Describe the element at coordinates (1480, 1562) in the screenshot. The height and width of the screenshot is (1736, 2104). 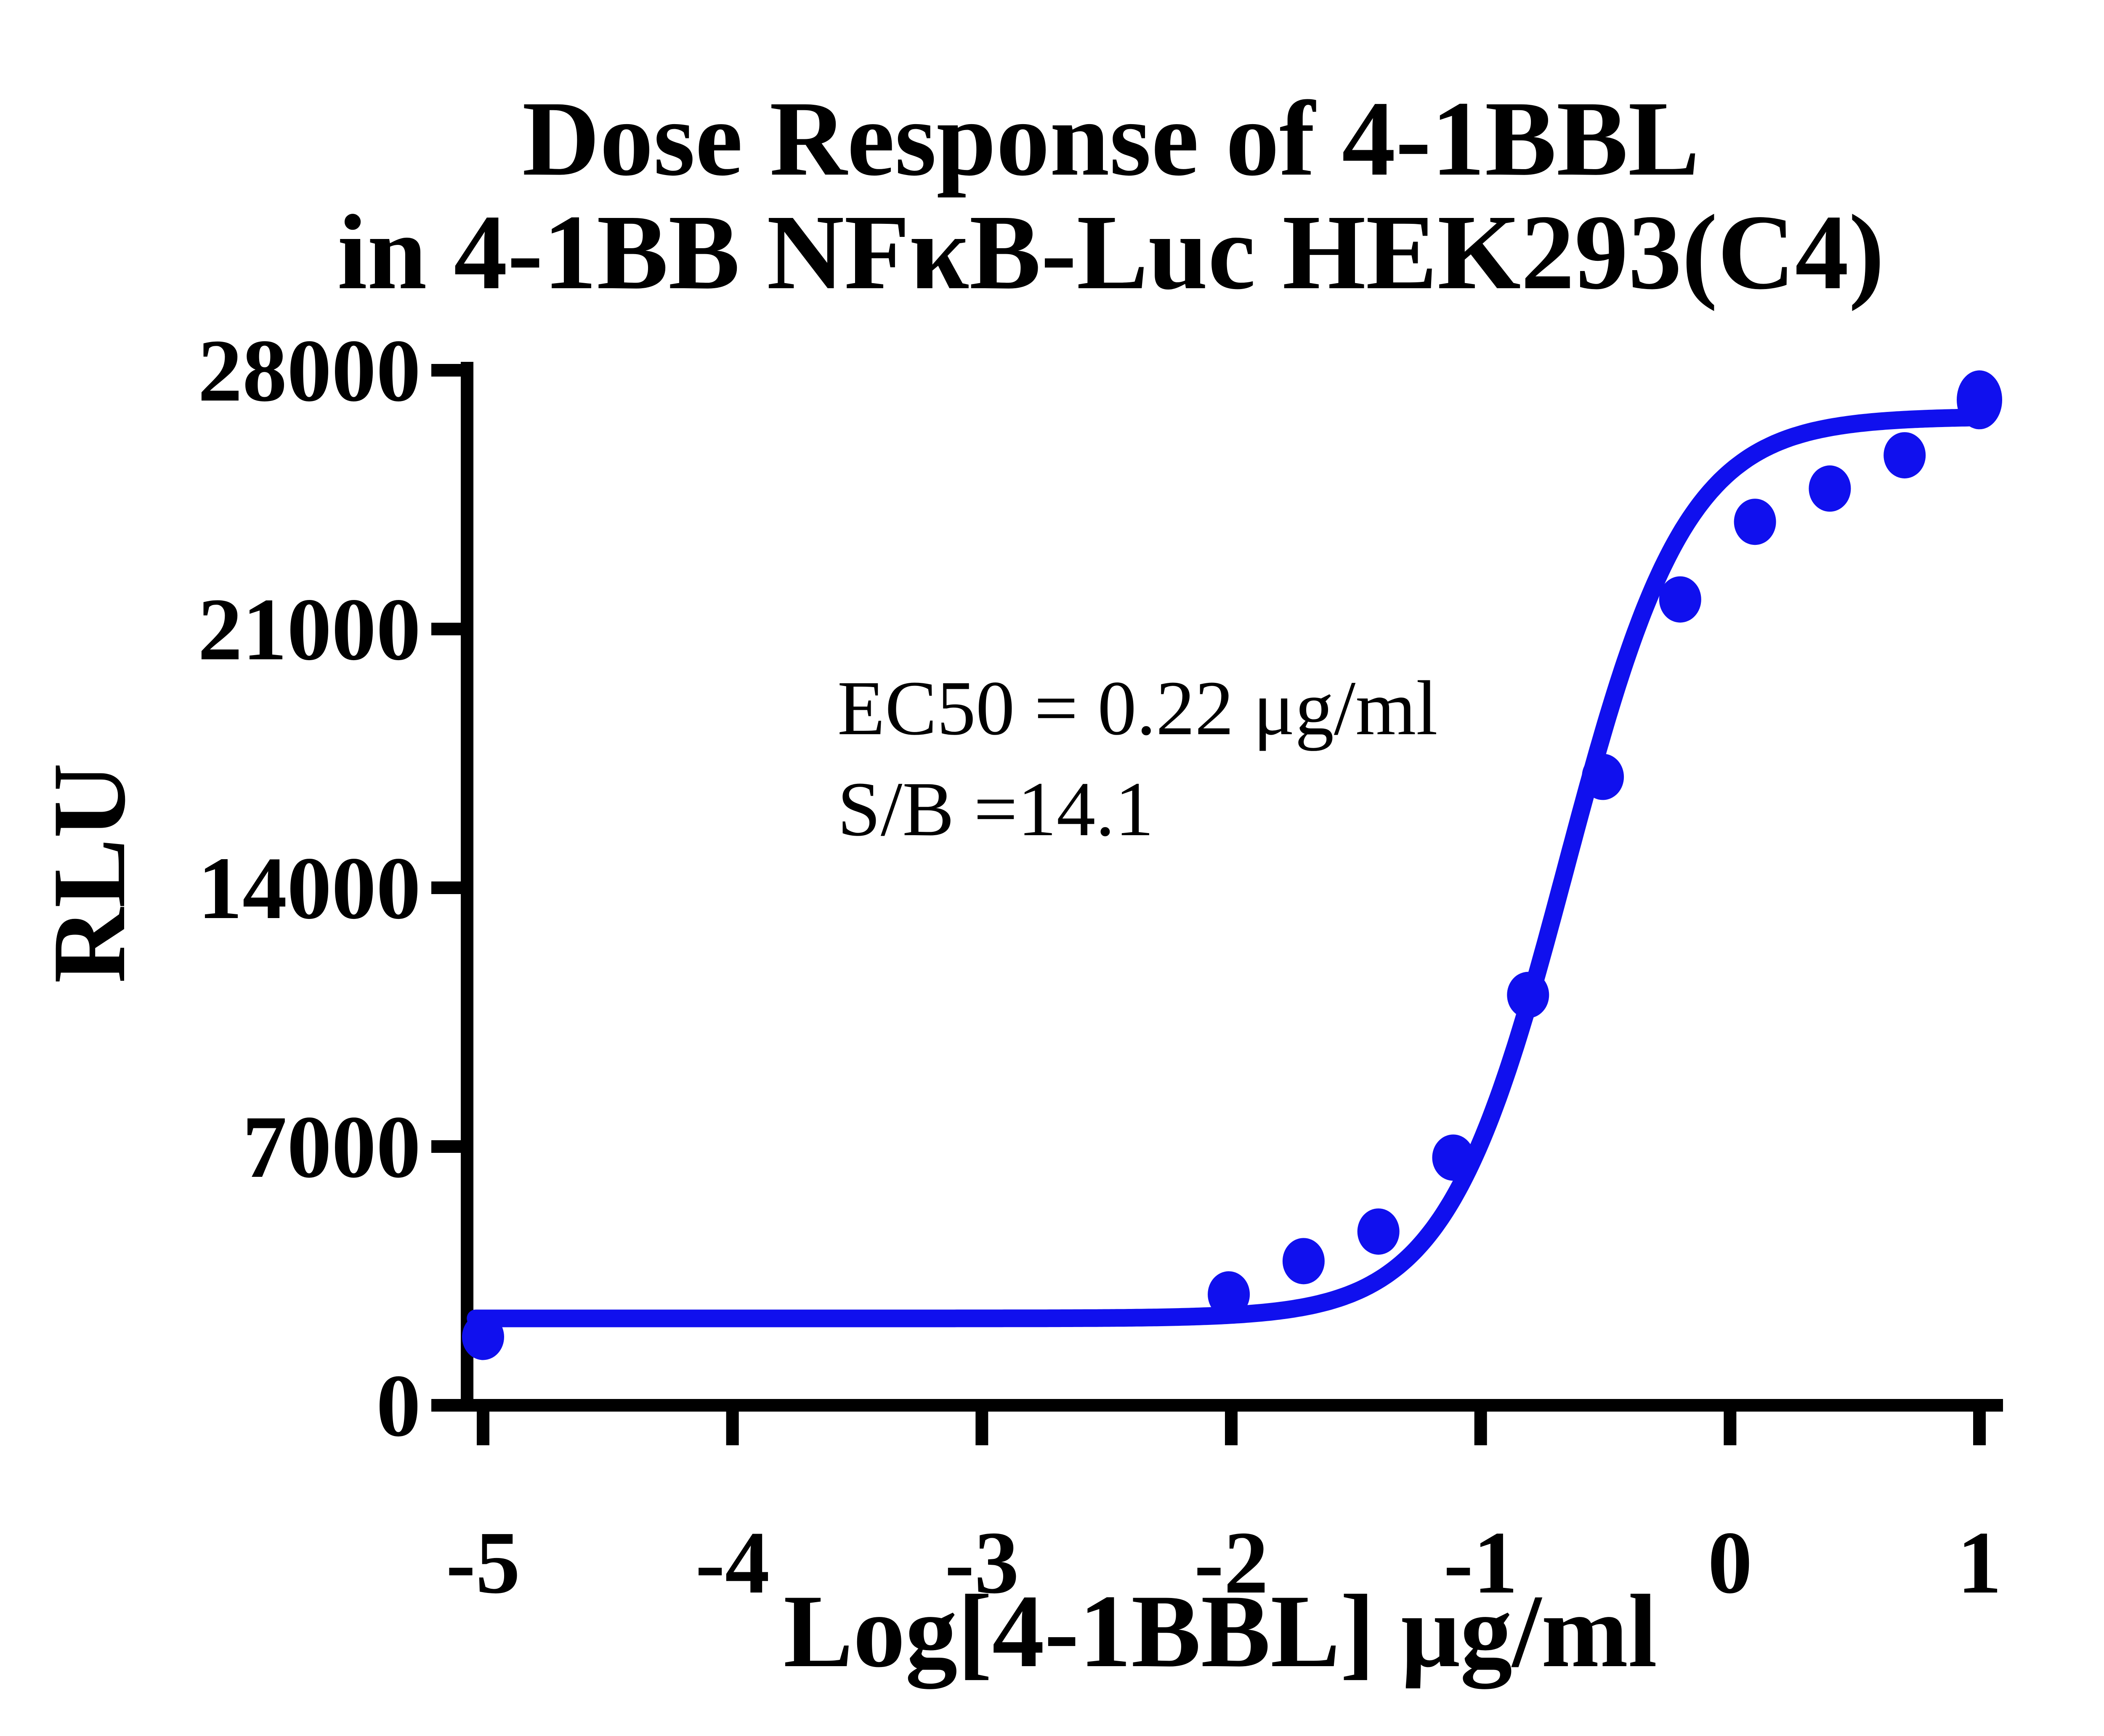
I see `x-tick-label: -1` at that location.